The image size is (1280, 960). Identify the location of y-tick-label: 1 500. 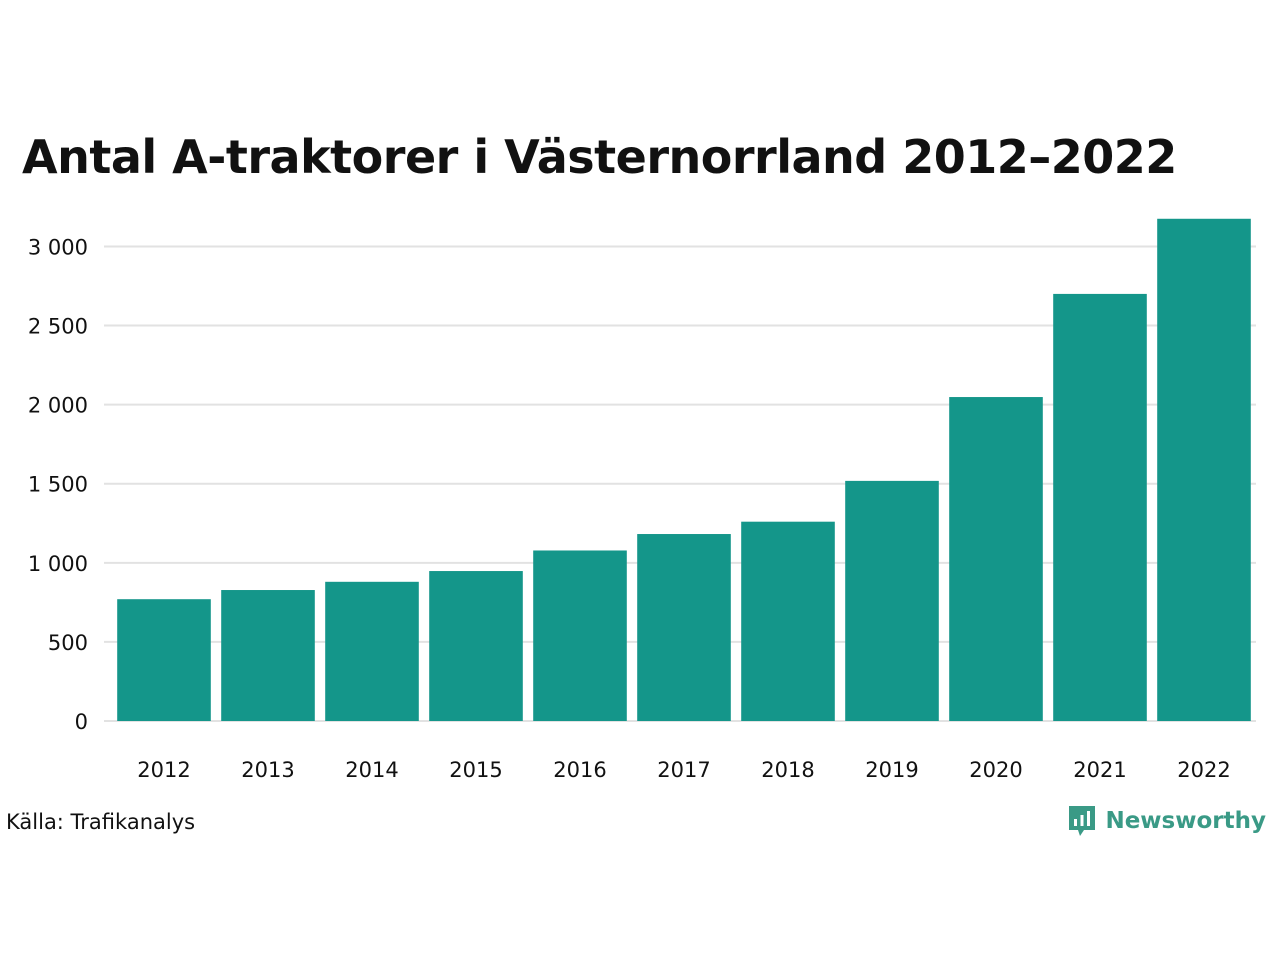
(58, 485).